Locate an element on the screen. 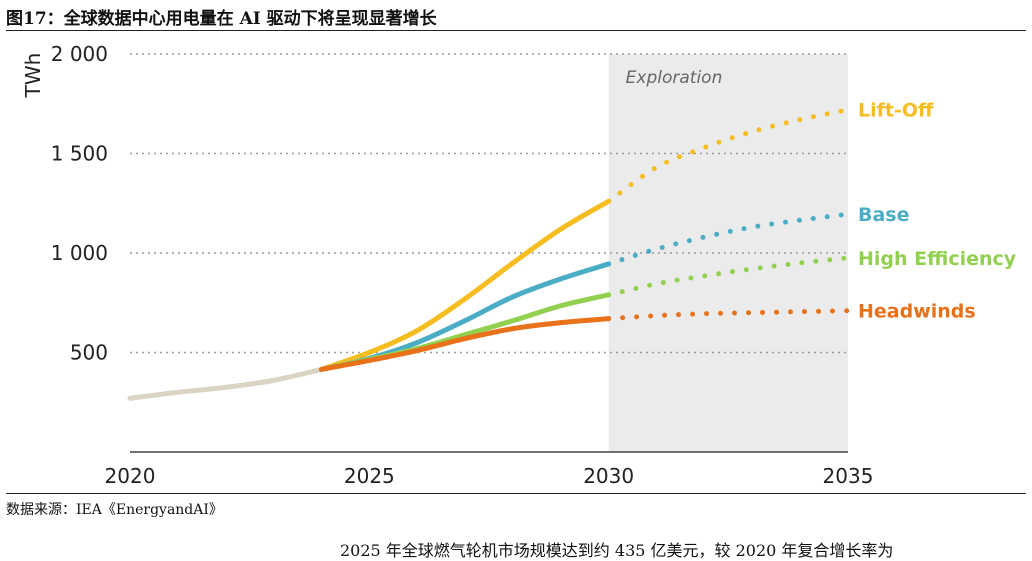  y-tick-label: 2 000 is located at coordinates (79, 54).